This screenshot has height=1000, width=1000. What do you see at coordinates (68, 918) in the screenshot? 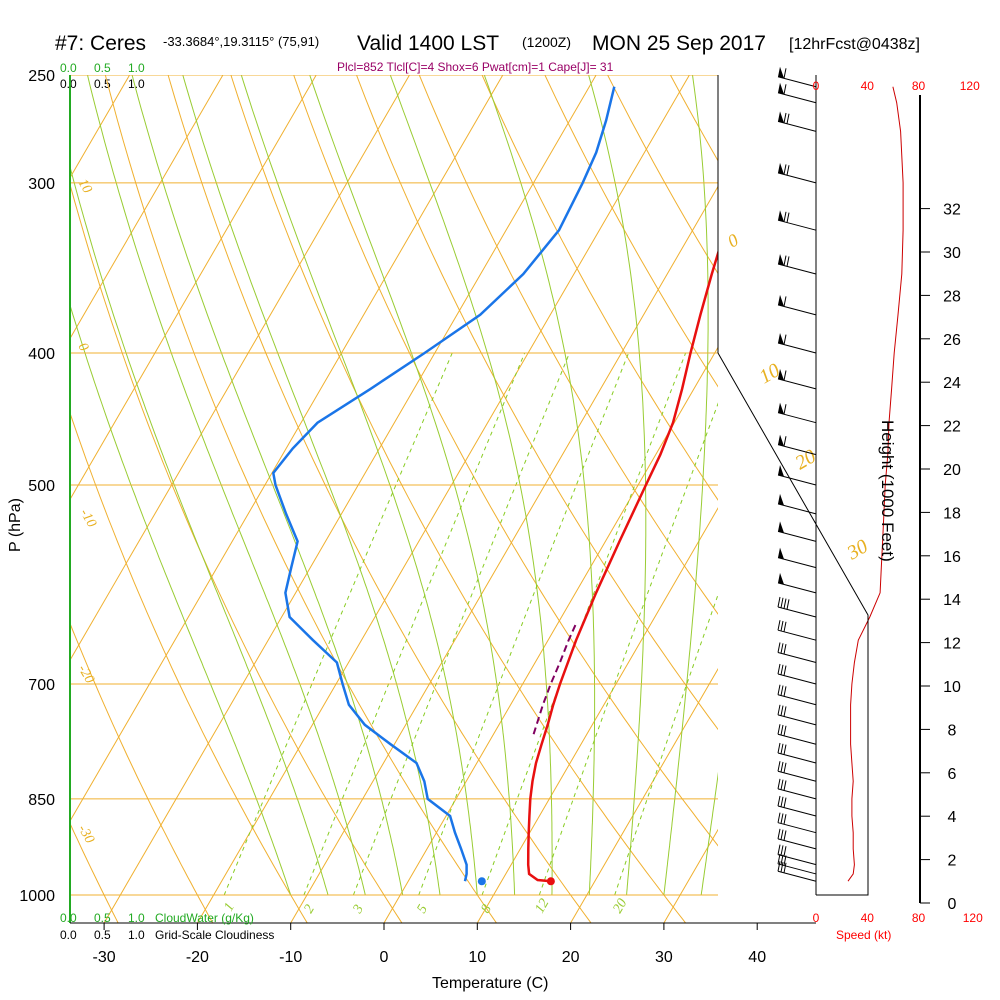
I see `cloudwater-bottom-tick: 0.0` at bounding box center [68, 918].